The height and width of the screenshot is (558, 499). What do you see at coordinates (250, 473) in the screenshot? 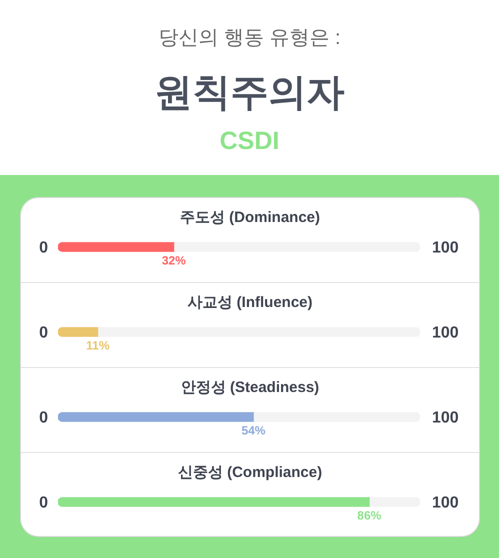
I see `y-tick-label: 신중성 (Compliance)` at bounding box center [250, 473].